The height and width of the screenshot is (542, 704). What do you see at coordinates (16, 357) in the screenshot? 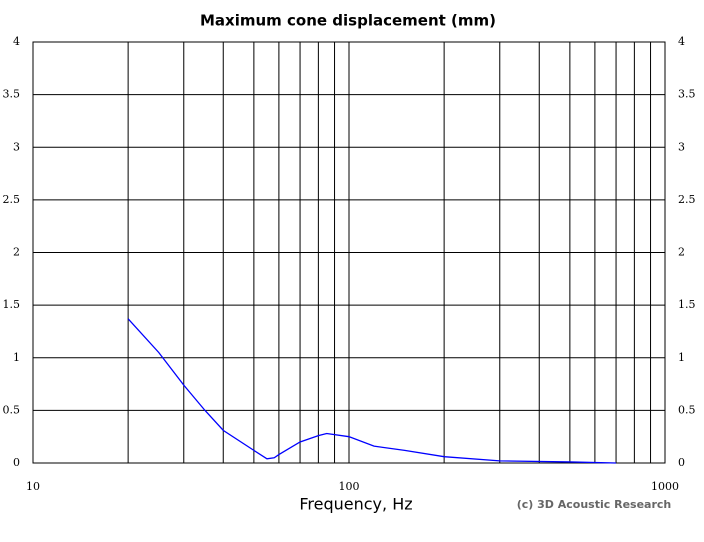
I see `y-tick-label: 1` at bounding box center [16, 357].